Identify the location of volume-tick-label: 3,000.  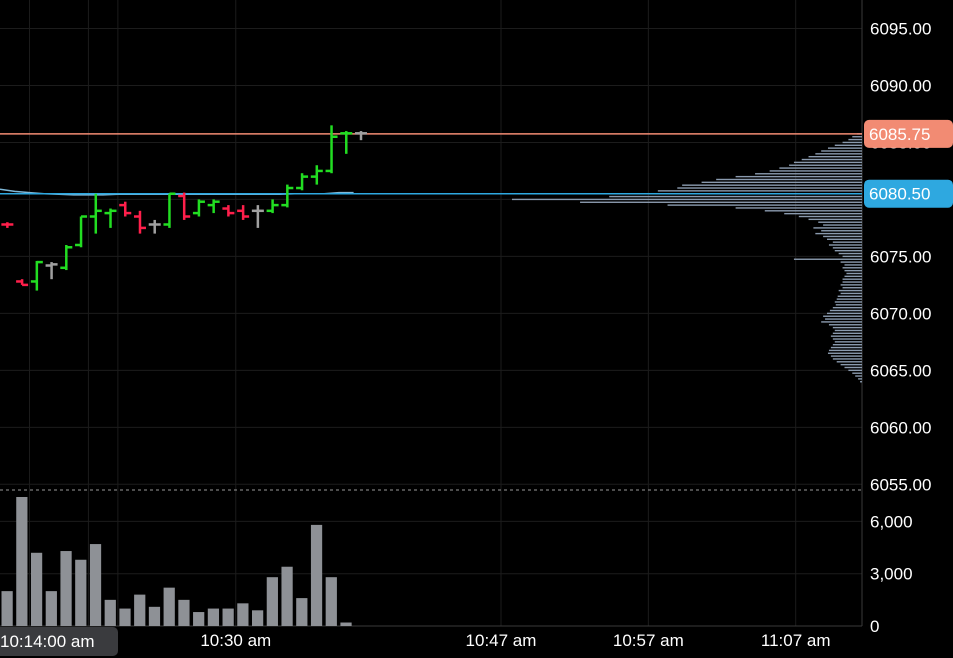
(891, 574).